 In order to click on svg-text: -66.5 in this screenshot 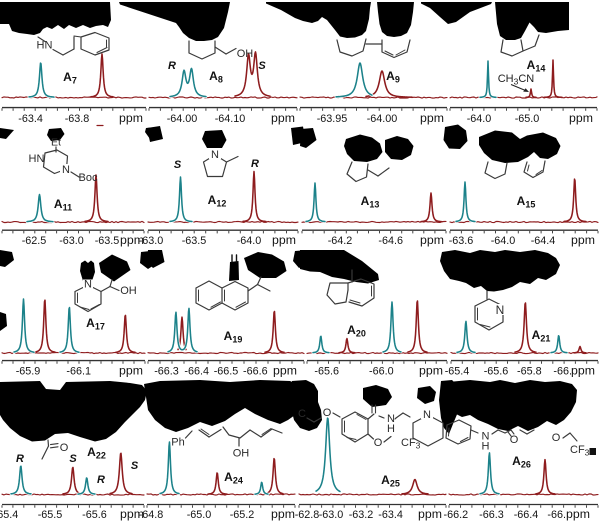, I will do `click(226, 371)`.